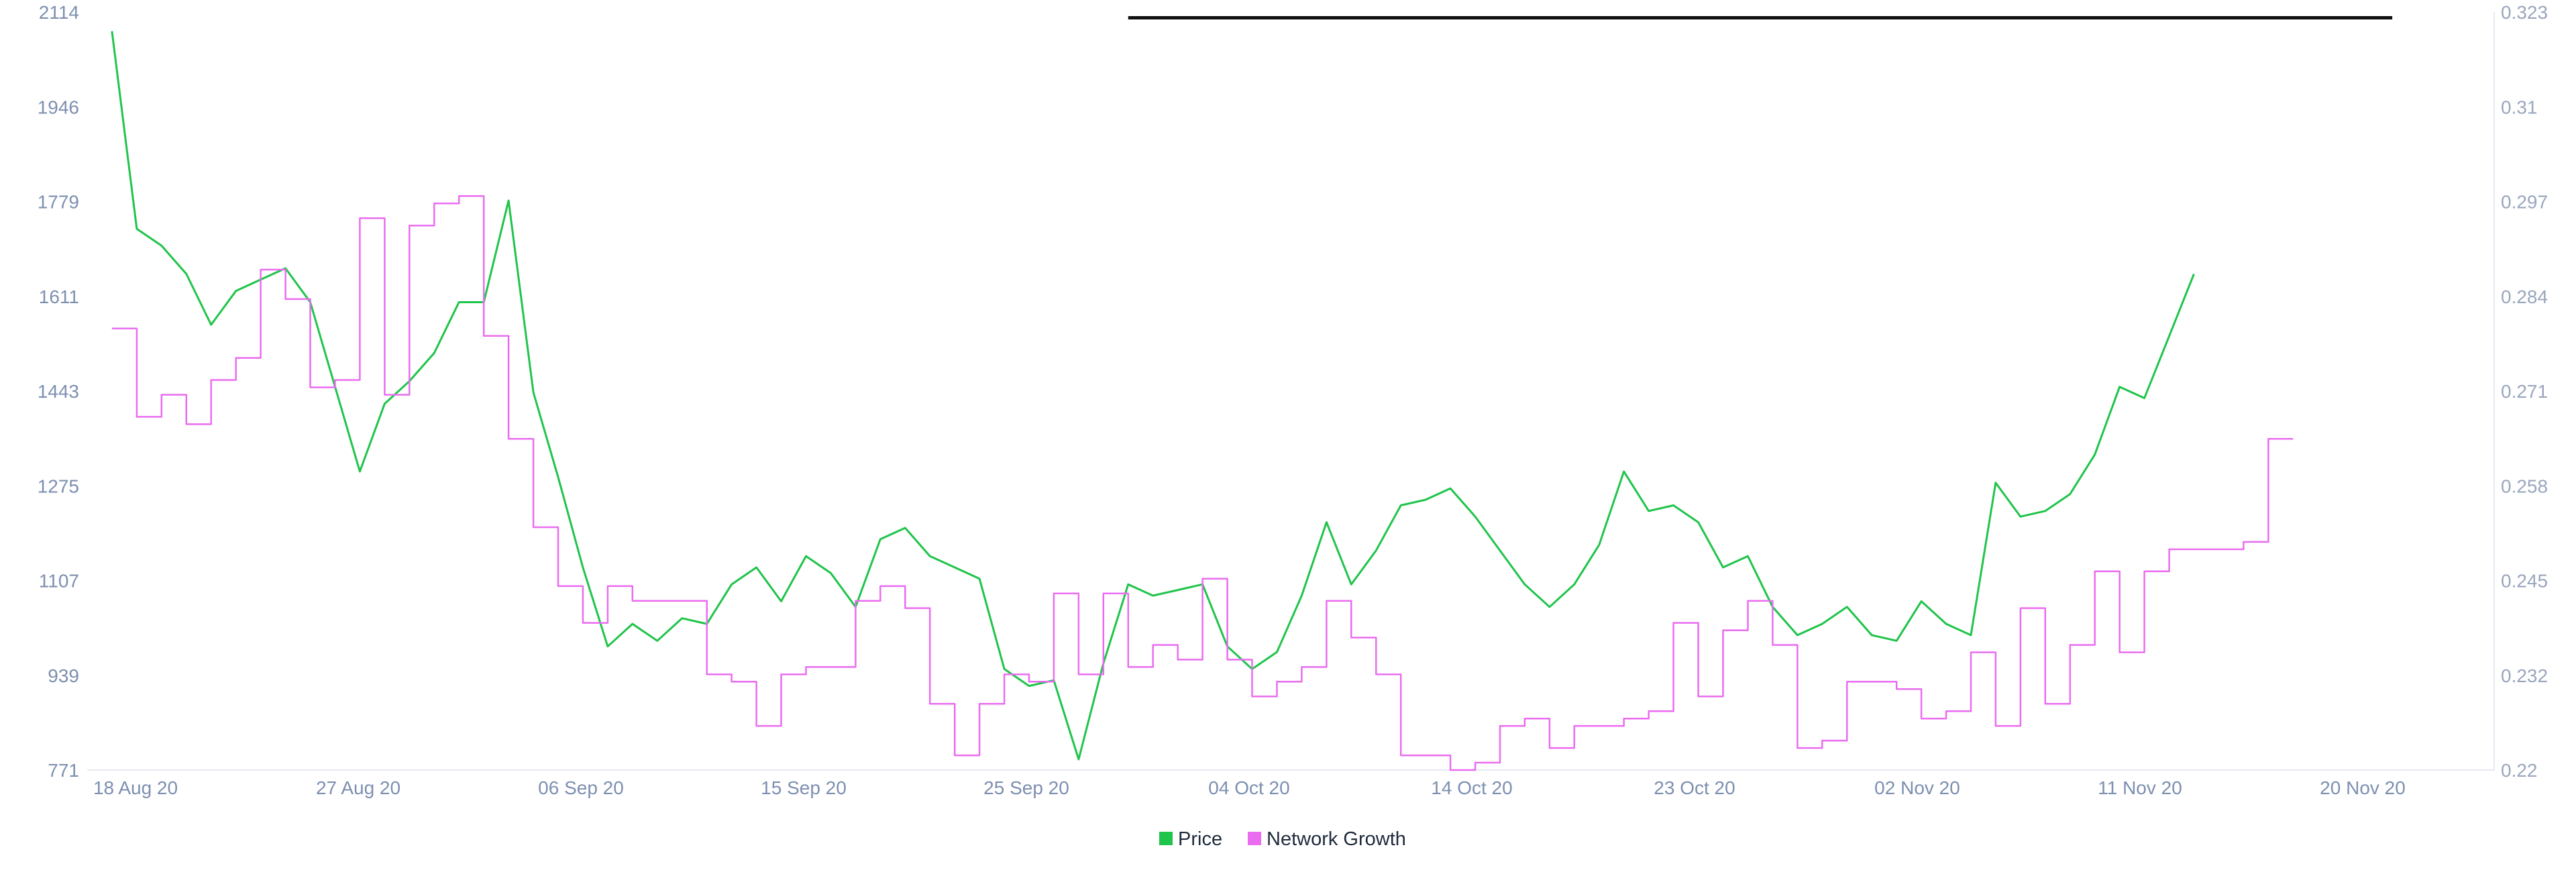 The image size is (2576, 872). What do you see at coordinates (2524, 12) in the screenshot?
I see `right-axis-tick-label: 0.323` at bounding box center [2524, 12].